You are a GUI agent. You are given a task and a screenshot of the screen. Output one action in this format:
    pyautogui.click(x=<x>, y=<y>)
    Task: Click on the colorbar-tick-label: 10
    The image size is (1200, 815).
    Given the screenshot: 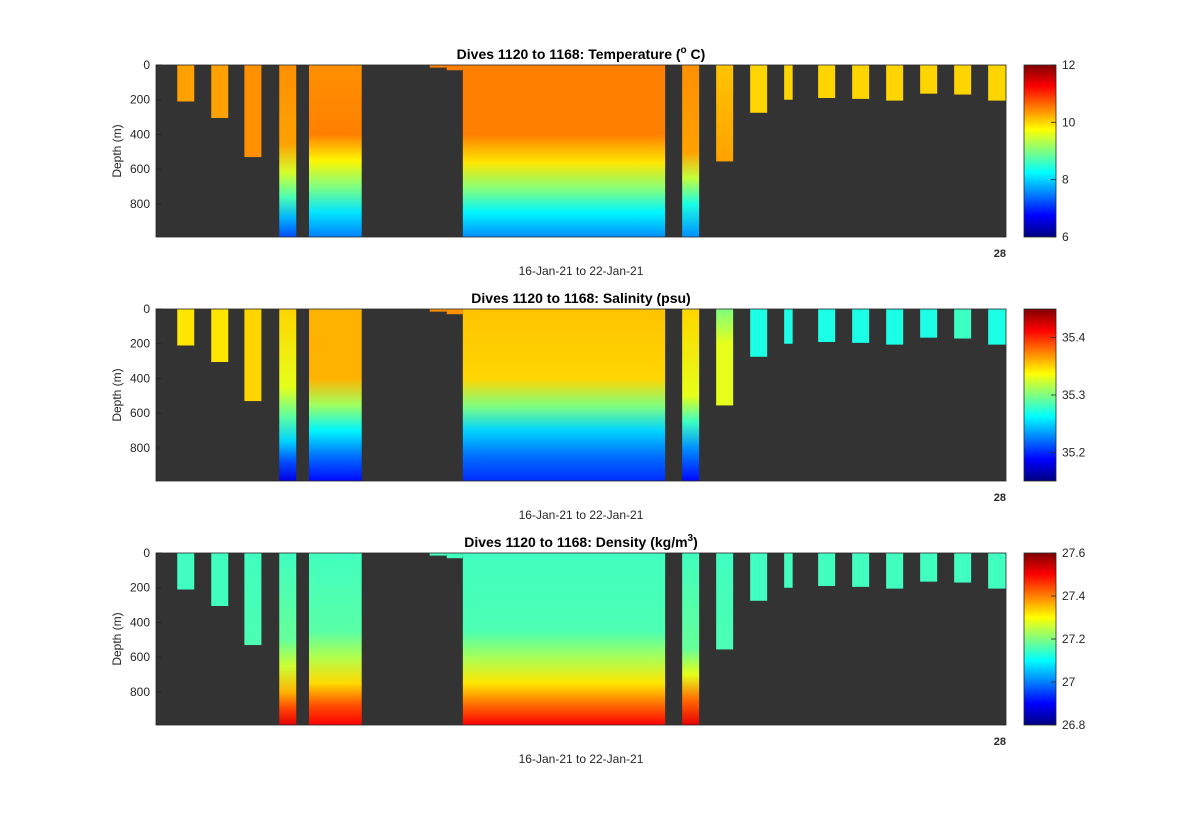 What is the action you would take?
    pyautogui.click(x=1069, y=122)
    